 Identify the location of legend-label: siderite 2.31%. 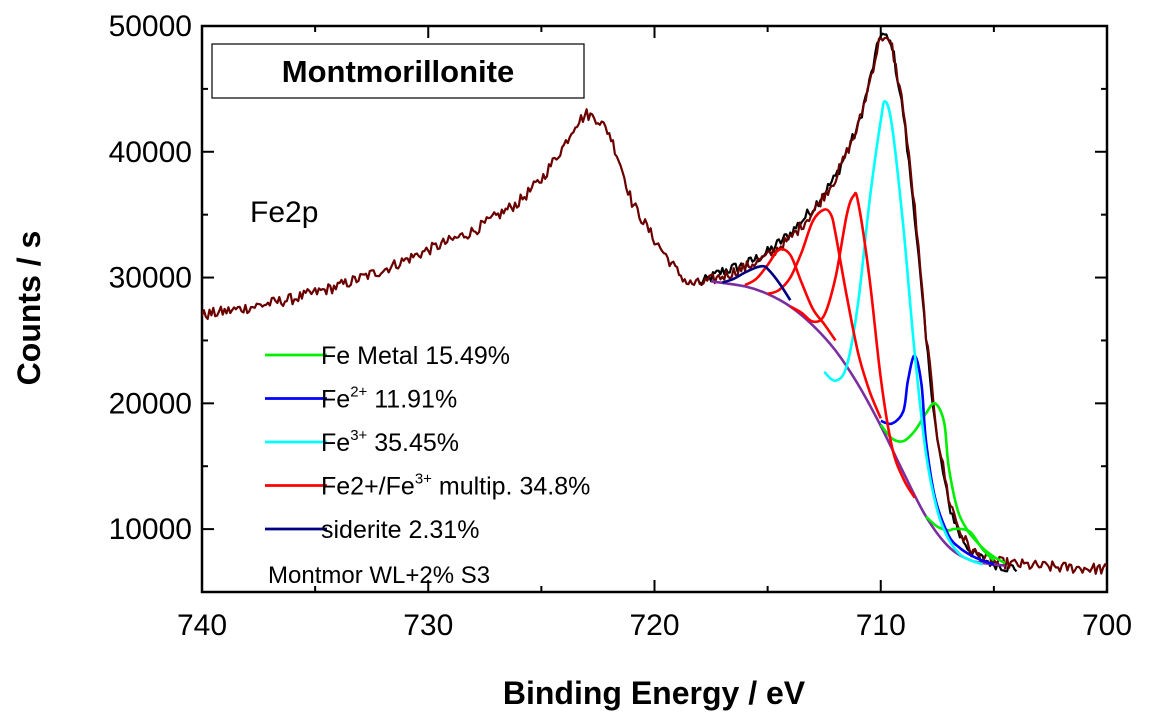
(400, 530).